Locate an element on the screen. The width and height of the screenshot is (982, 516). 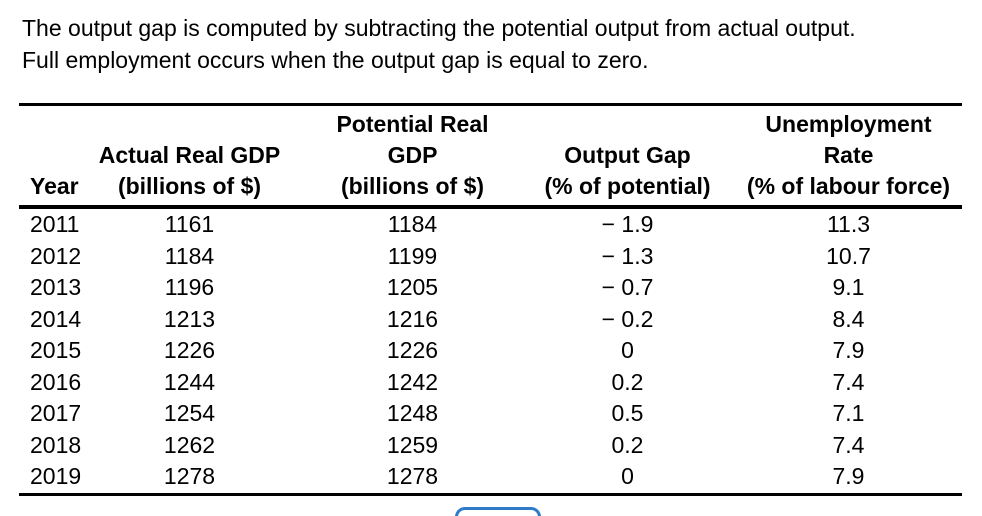
cell-output-gap: − 1.3 is located at coordinates (627, 255).